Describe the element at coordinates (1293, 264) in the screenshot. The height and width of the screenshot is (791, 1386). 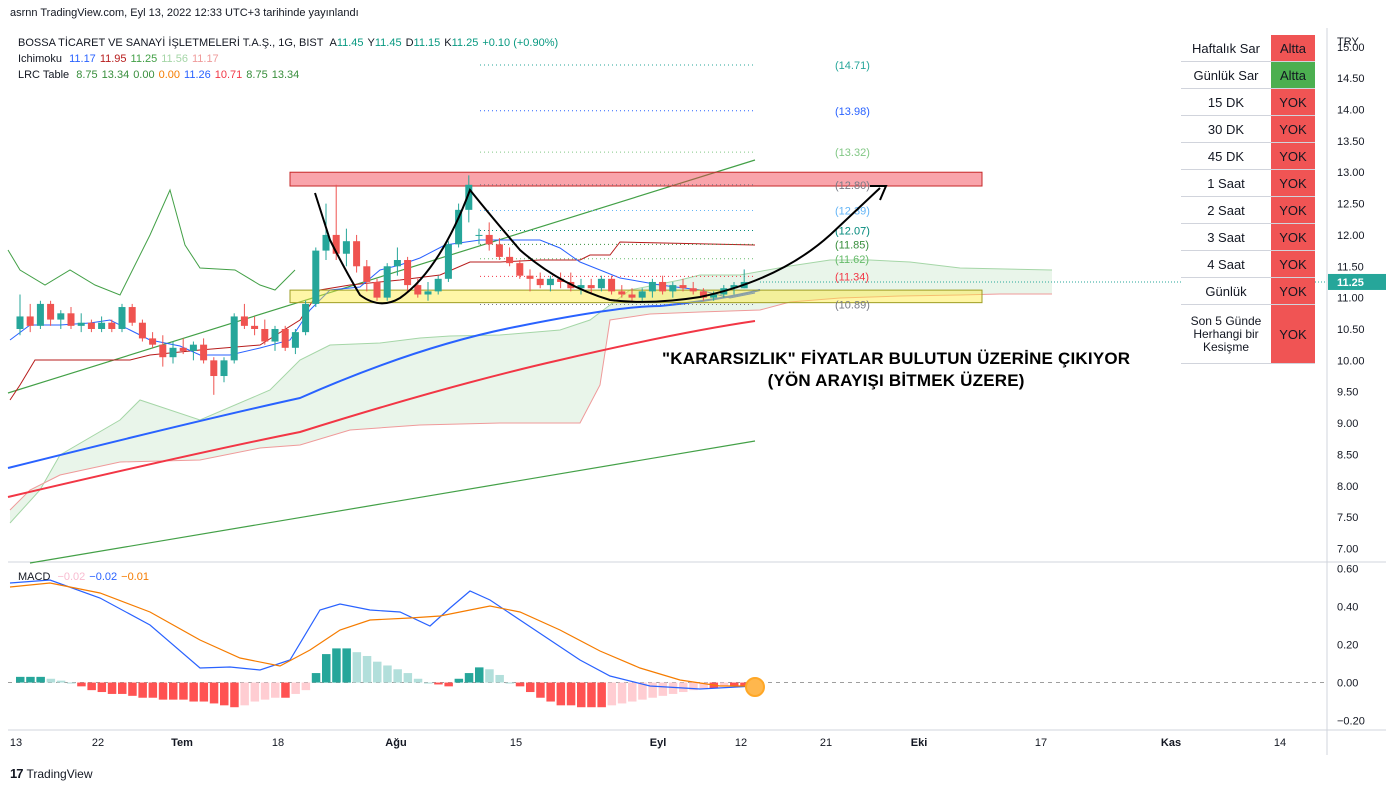
I see `signal-value: YOK` at that location.